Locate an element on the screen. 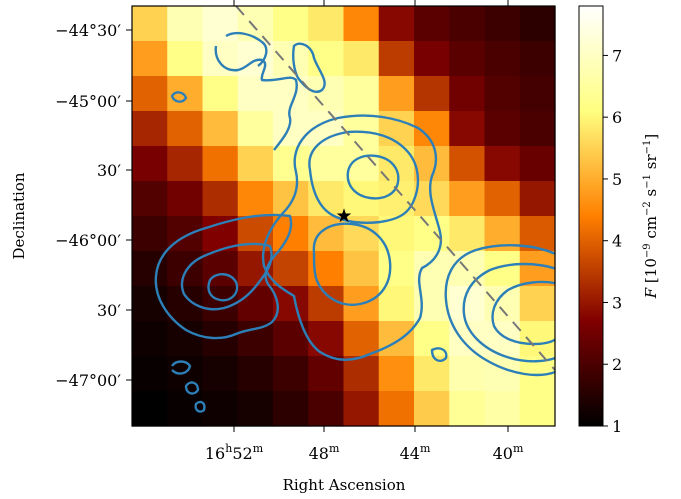 Image resolution: width=681 pixels, height=499 pixels. heatmap-cell-r1-c10 is located at coordinates (502, 59).